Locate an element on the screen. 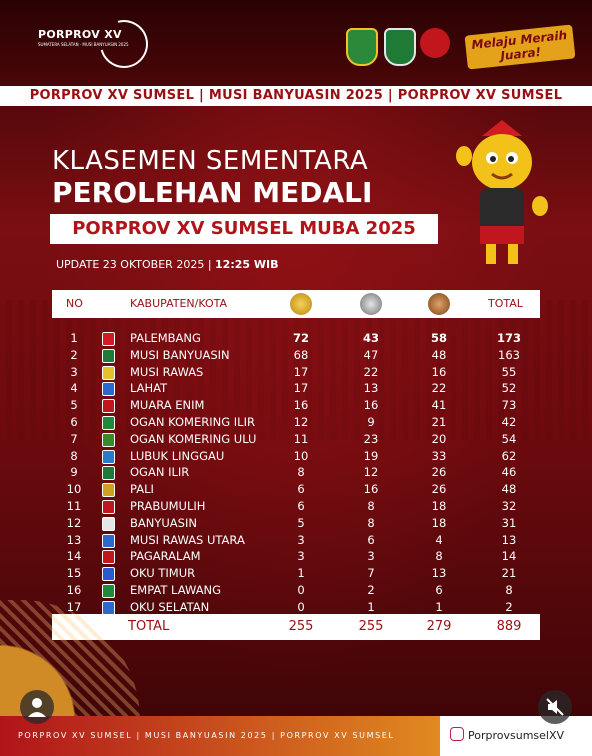 Image resolution: width=592 pixels, height=756 pixels. row-rank: 2 is located at coordinates (74, 354).